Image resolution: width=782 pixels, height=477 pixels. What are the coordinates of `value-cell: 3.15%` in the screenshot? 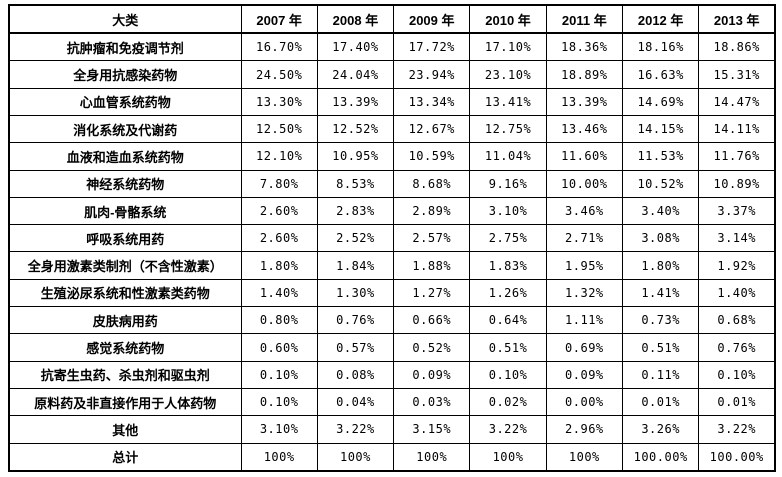 It's located at (432, 429).